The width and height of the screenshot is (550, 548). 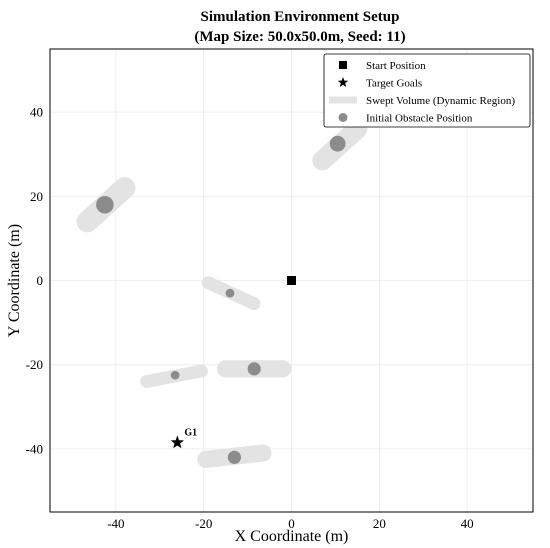 What do you see at coordinates (440, 101) in the screenshot?
I see `legend-label: Swept Volume (Dynamic Region)` at bounding box center [440, 101].